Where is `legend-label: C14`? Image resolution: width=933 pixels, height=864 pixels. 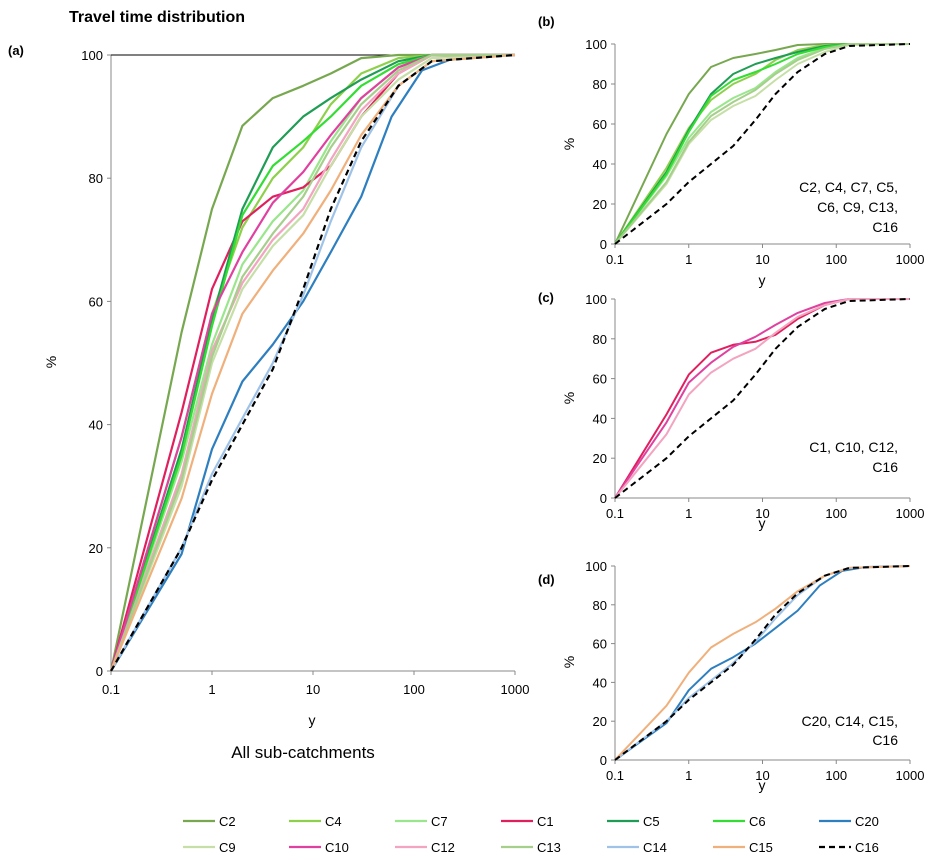
legend-label: C14 is located at coordinates (655, 847).